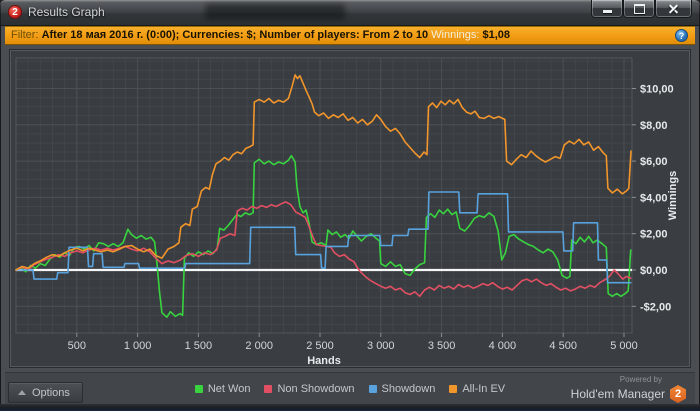 The image size is (700, 411). I want to click on legend-item-non-showdown: Non Showdown, so click(309, 389).